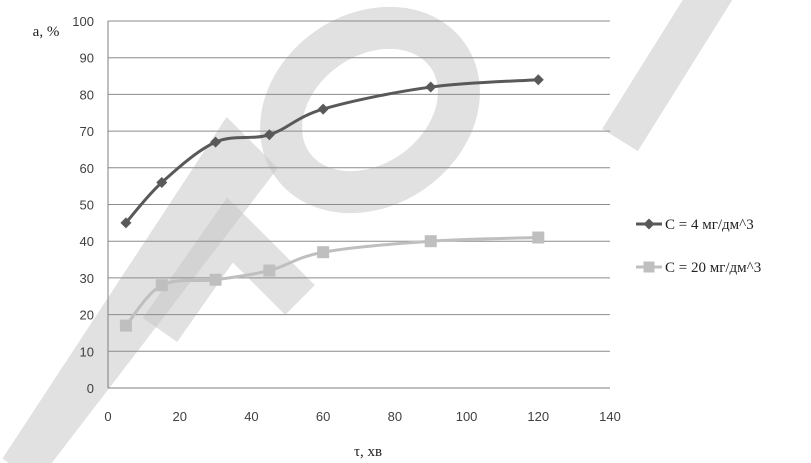 This screenshot has width=811, height=463. I want to click on y-tick-label: 20, so click(87, 315).